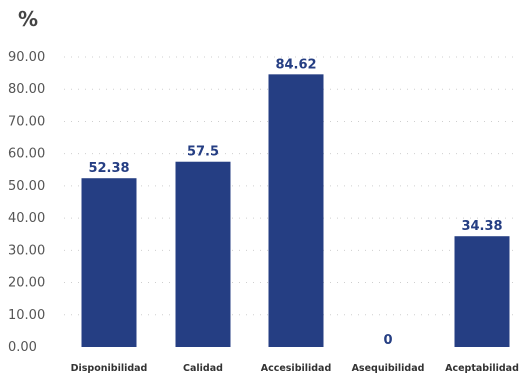 This screenshot has width=523, height=375. Describe the element at coordinates (295, 64) in the screenshot. I see `data-label: 84.62` at that location.